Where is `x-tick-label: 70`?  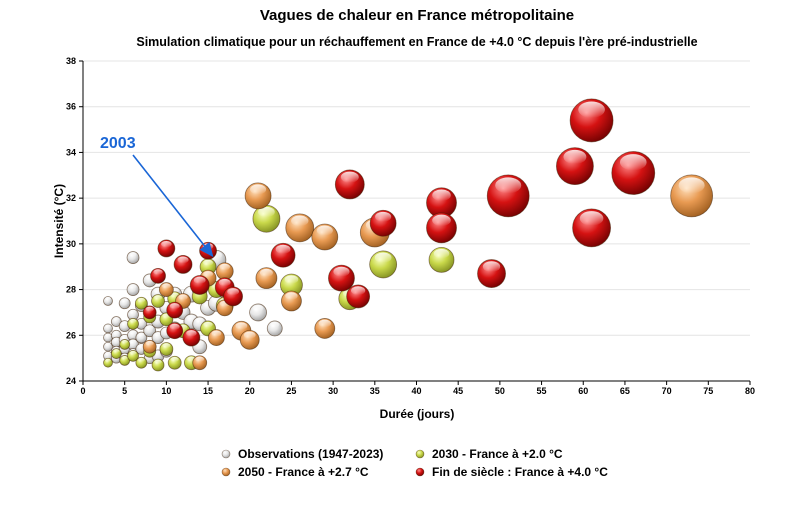
x-tick-label: 70 is located at coordinates (667, 391).